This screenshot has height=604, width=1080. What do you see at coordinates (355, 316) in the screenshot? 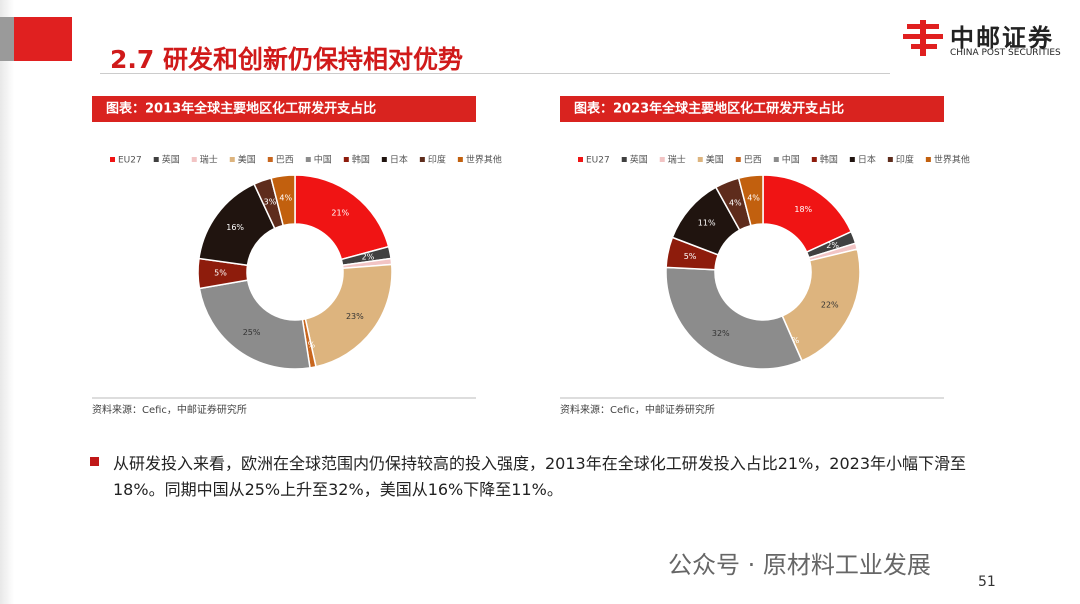
I see `data-label: 23%` at bounding box center [355, 316].